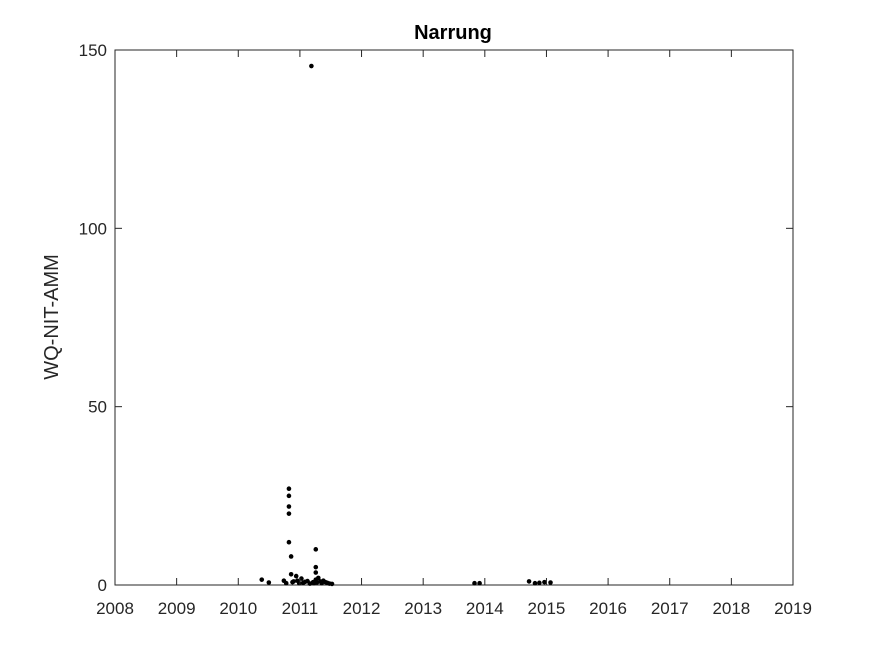  Describe the element at coordinates (453, 33) in the screenshot. I see `chart-title: Narrung` at that location.